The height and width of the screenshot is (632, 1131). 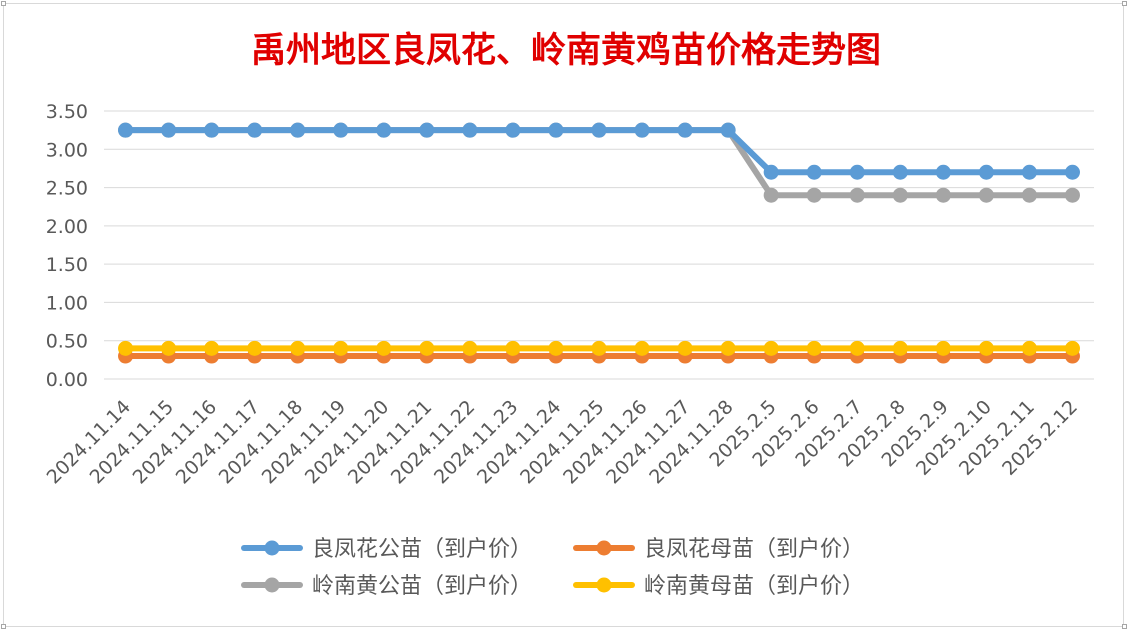 I want to click on series-line, so click(x=599, y=163).